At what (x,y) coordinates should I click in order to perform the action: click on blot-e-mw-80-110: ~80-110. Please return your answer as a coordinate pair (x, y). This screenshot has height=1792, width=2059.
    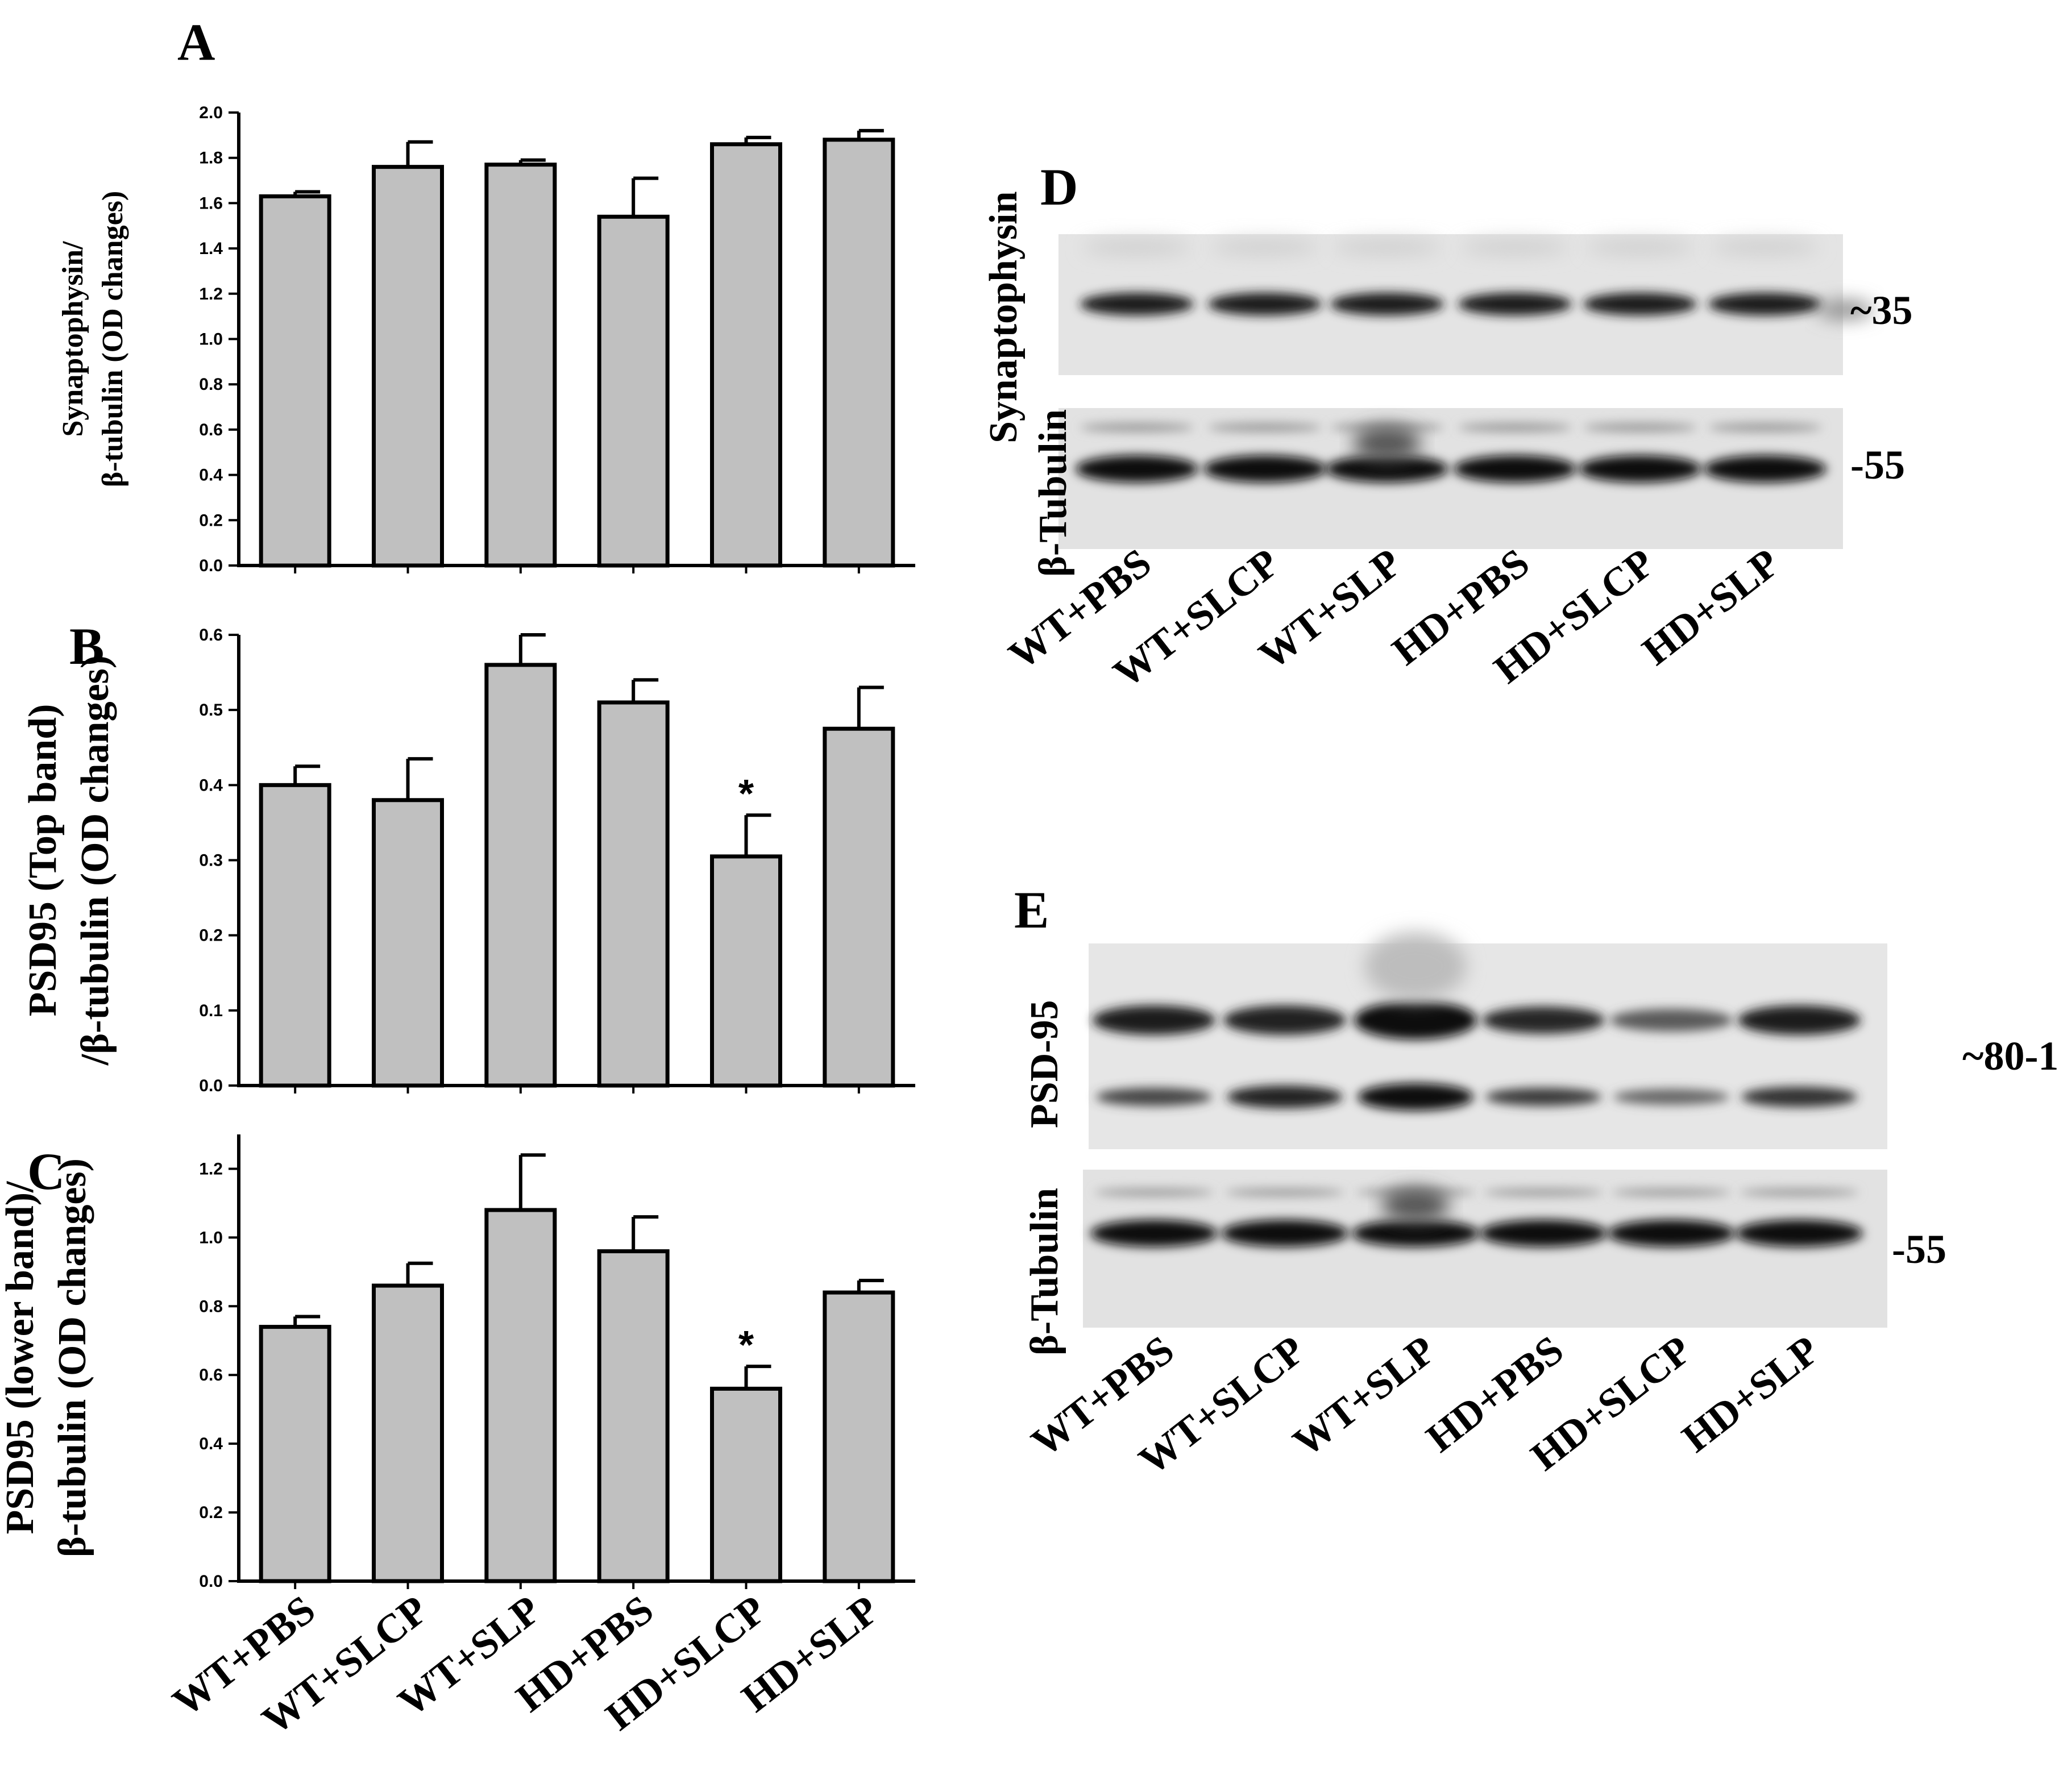
    Looking at the image, I should click on (2011, 1056).